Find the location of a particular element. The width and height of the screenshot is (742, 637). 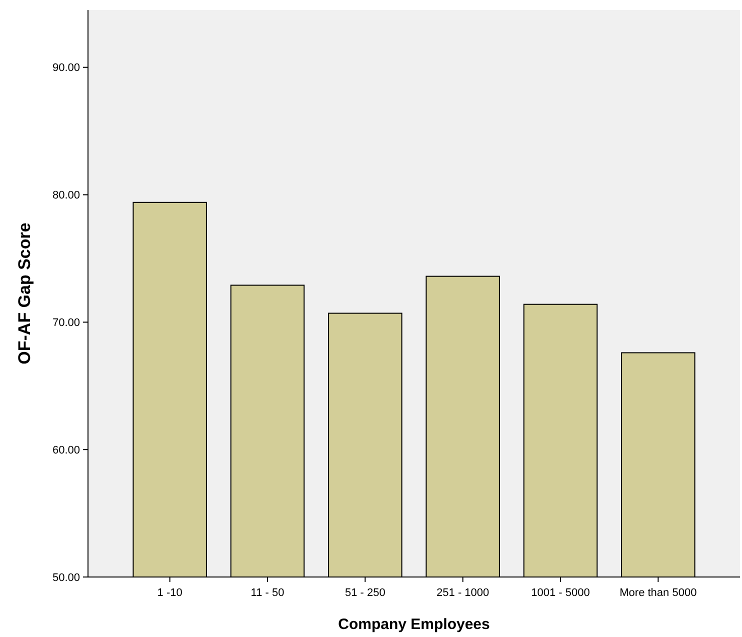

y-tick-label: 90.00 is located at coordinates (66, 68).